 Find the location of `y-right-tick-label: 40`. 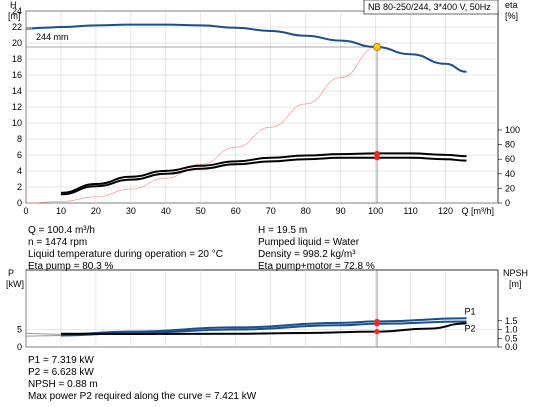

y-right-tick-label: 40 is located at coordinates (510, 174).